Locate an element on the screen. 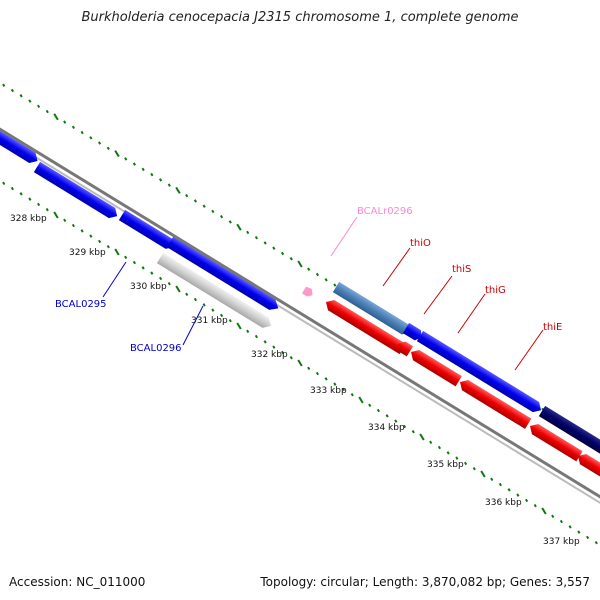  ruler-label: 332 kbp is located at coordinates (269, 355).